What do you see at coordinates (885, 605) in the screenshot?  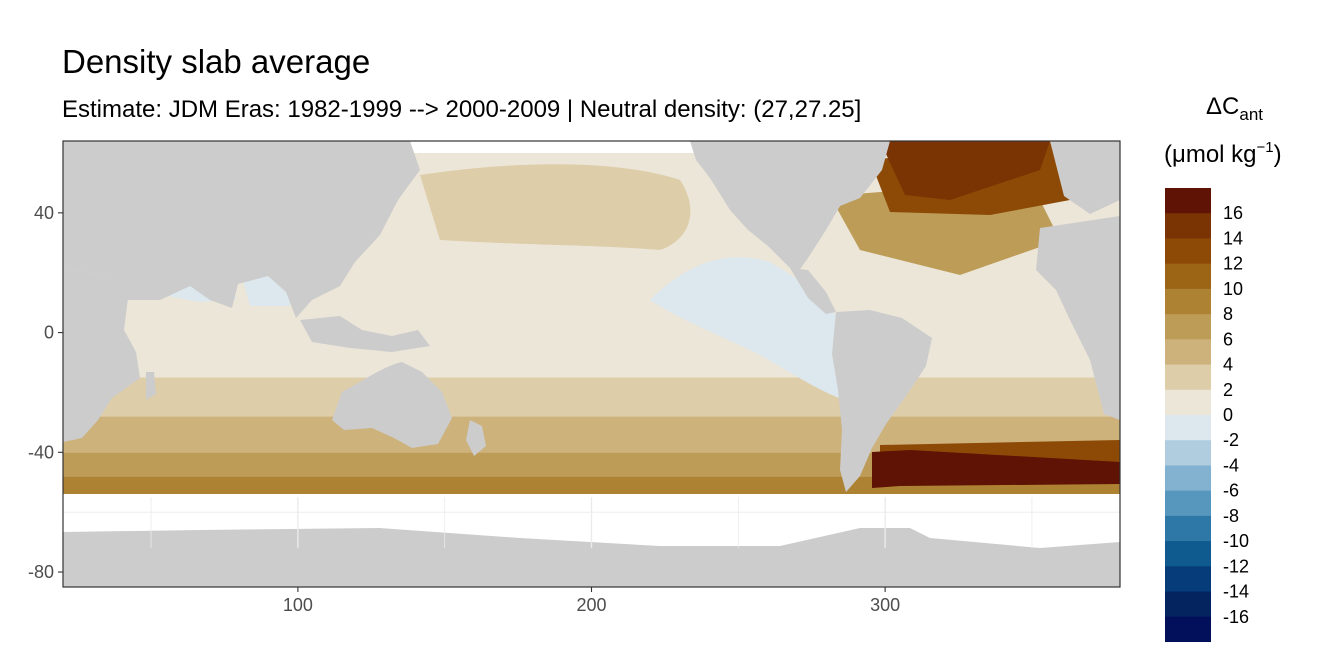 I see `x-tick-label-300: 300` at bounding box center [885, 605].